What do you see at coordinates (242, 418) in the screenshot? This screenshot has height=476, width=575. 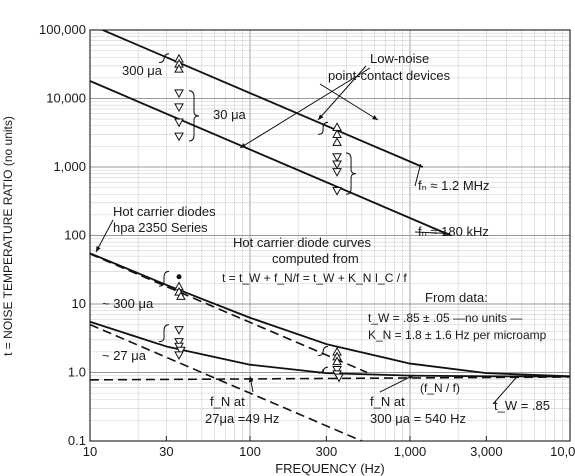 I see `annotation-fn-at-27-value: 27μa =49 Hz` at bounding box center [242, 418].